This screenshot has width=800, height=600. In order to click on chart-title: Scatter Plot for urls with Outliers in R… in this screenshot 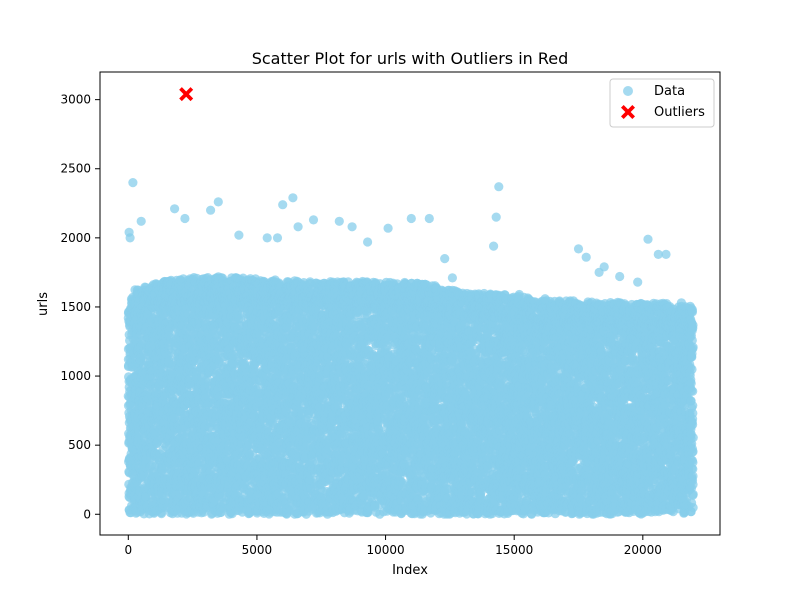, I will do `click(410, 58)`.